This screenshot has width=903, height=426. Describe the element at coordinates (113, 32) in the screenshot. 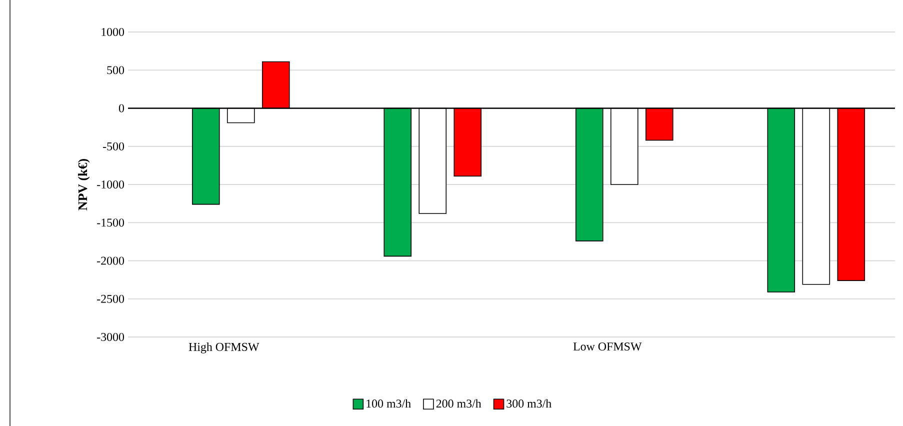

I see `y-tick-label: 1000` at that location.